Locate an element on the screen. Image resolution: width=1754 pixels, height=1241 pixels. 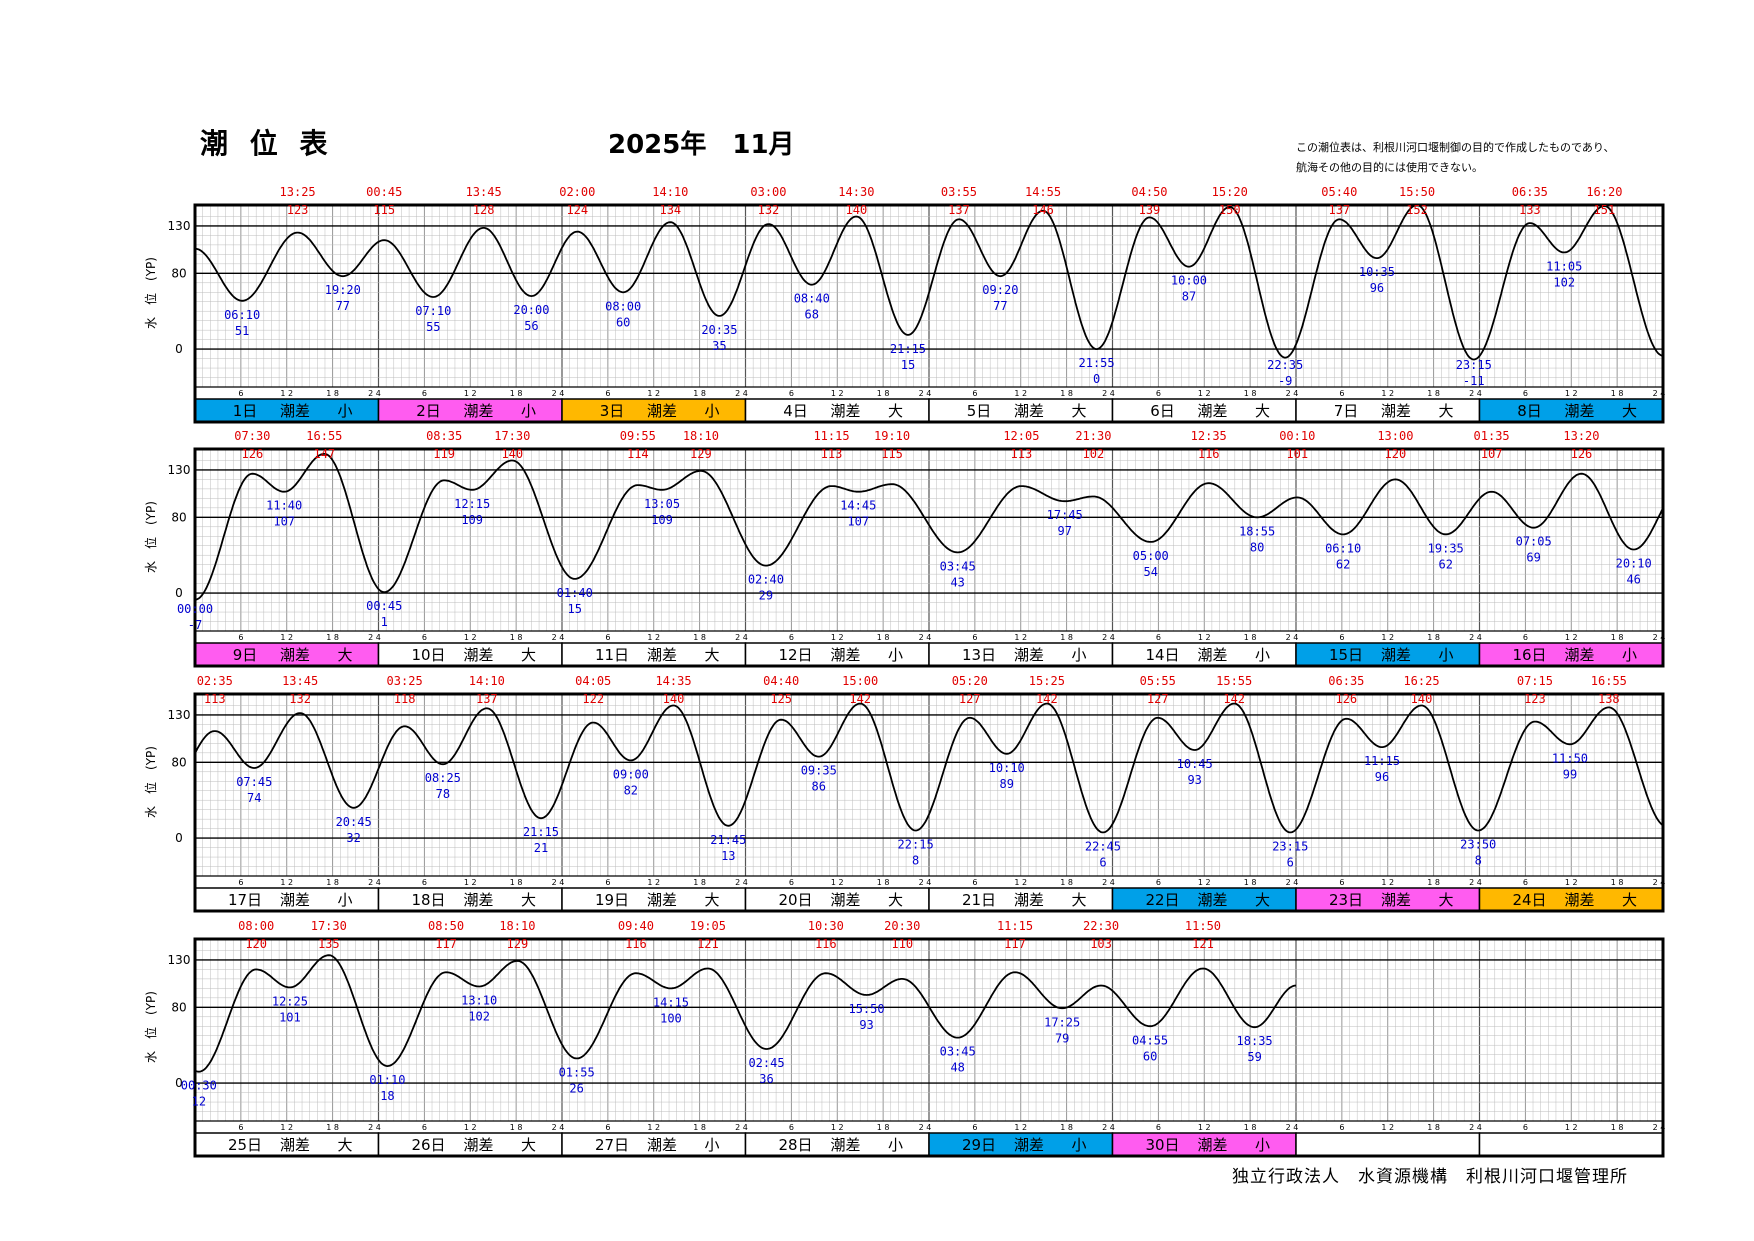
low-tide-time: 00:00 is located at coordinates (195, 609).